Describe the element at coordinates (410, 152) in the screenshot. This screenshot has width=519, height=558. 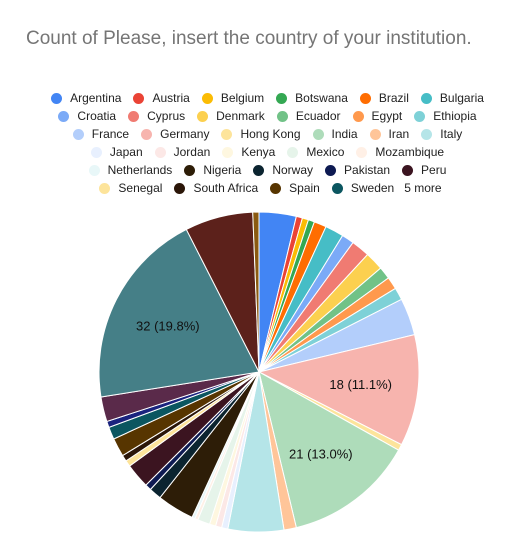
I see `legend-label: Mozambique` at that location.